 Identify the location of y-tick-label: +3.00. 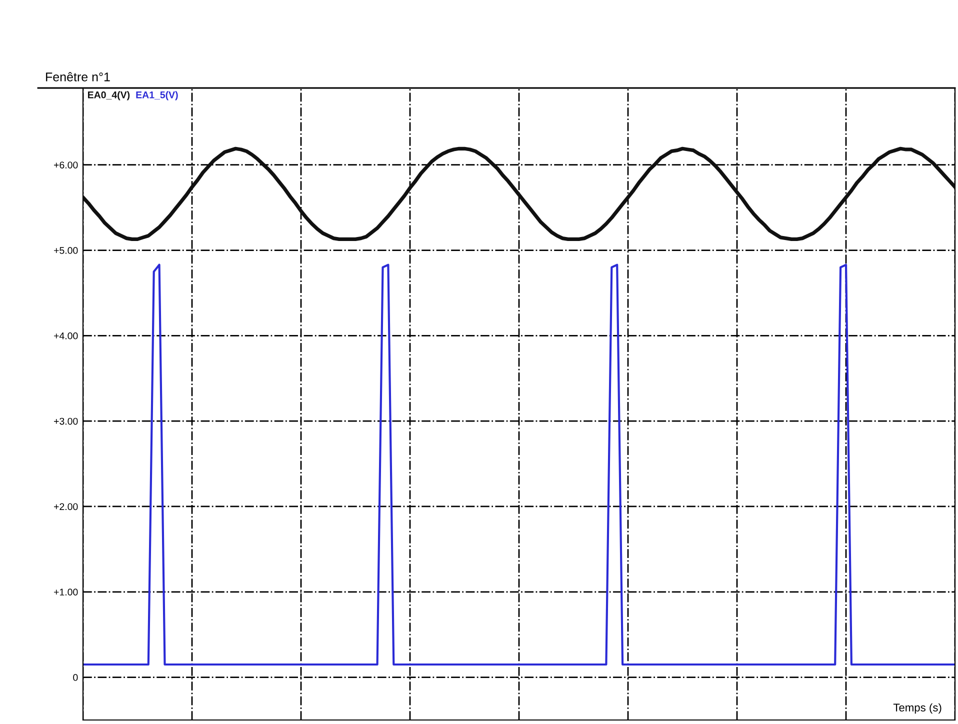
(66, 421).